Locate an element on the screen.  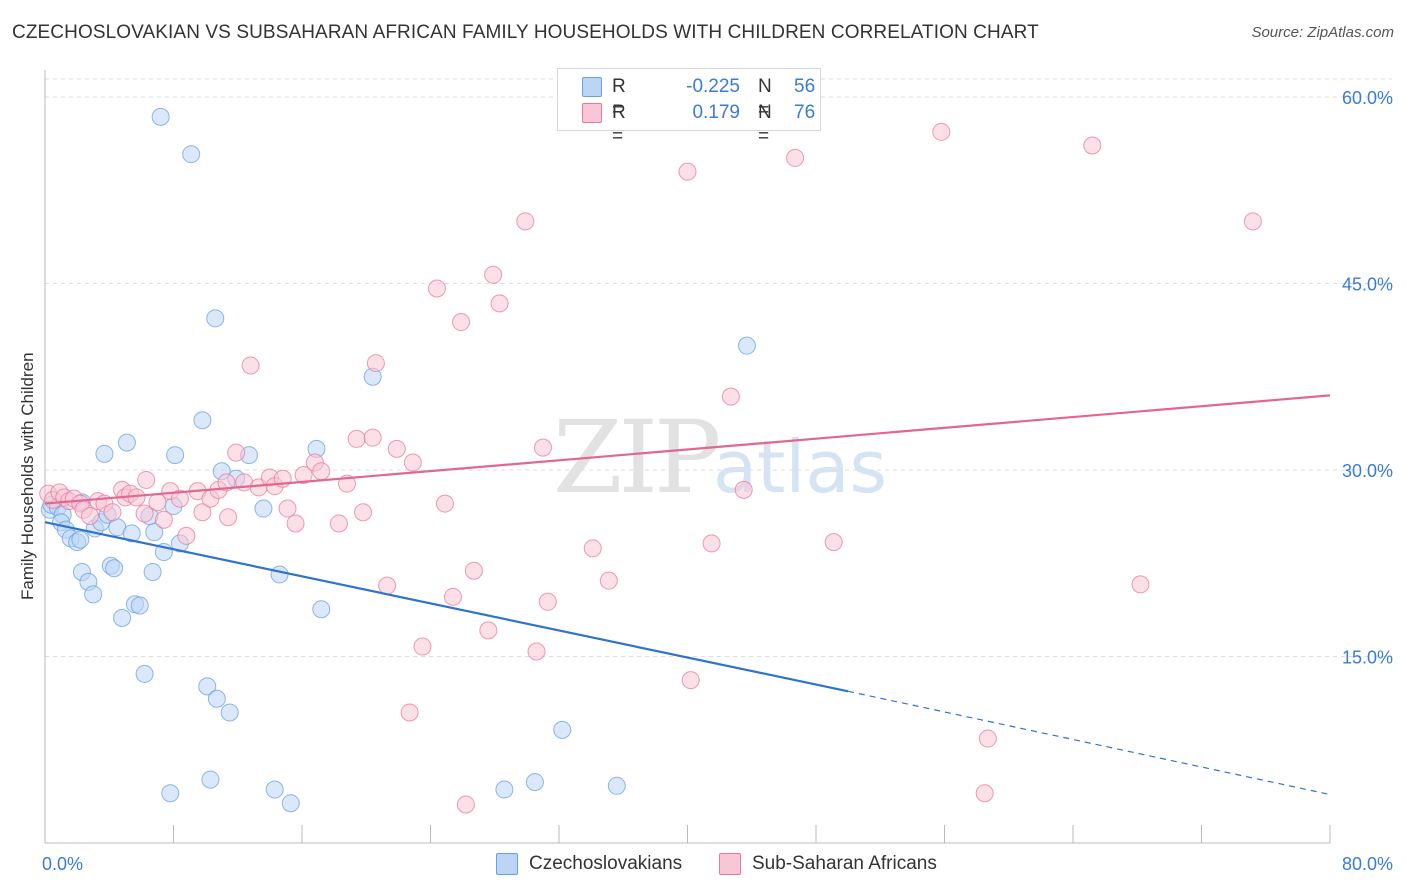
legend-swatch-blue is located at coordinates (507, 864).